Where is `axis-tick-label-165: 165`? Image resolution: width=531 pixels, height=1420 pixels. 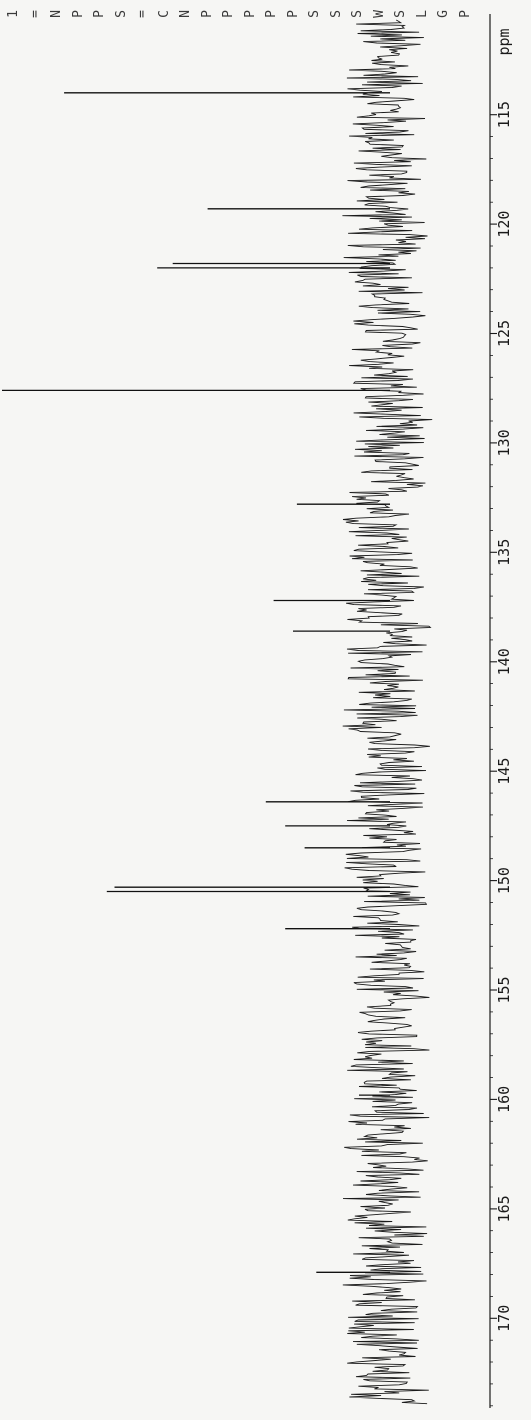 axis-tick-label-165: 165 is located at coordinates (504, 1208).